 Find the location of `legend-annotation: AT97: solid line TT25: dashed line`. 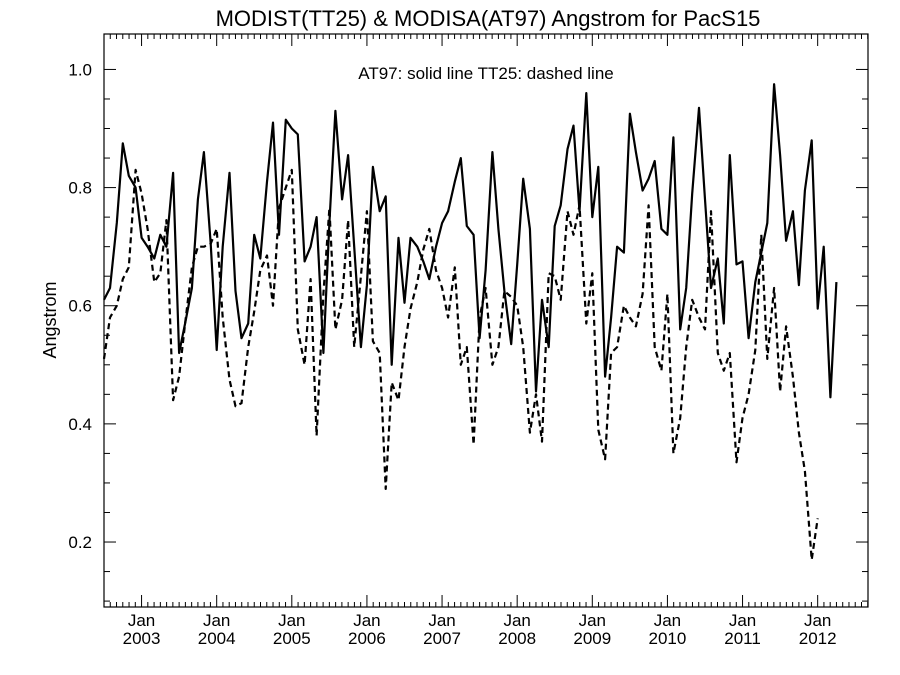

legend-annotation: AT97: solid line TT25: dashed line is located at coordinates (485, 73).